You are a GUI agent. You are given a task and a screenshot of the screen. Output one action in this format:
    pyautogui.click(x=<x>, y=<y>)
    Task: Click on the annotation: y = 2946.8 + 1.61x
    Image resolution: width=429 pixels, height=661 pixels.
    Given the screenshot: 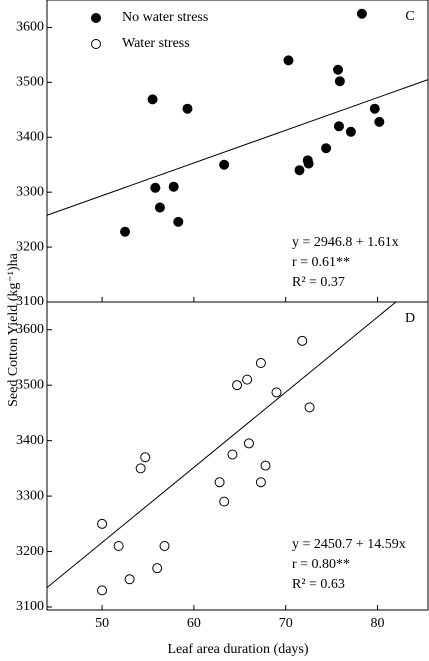 What is the action you would take?
    pyautogui.click(x=345, y=242)
    